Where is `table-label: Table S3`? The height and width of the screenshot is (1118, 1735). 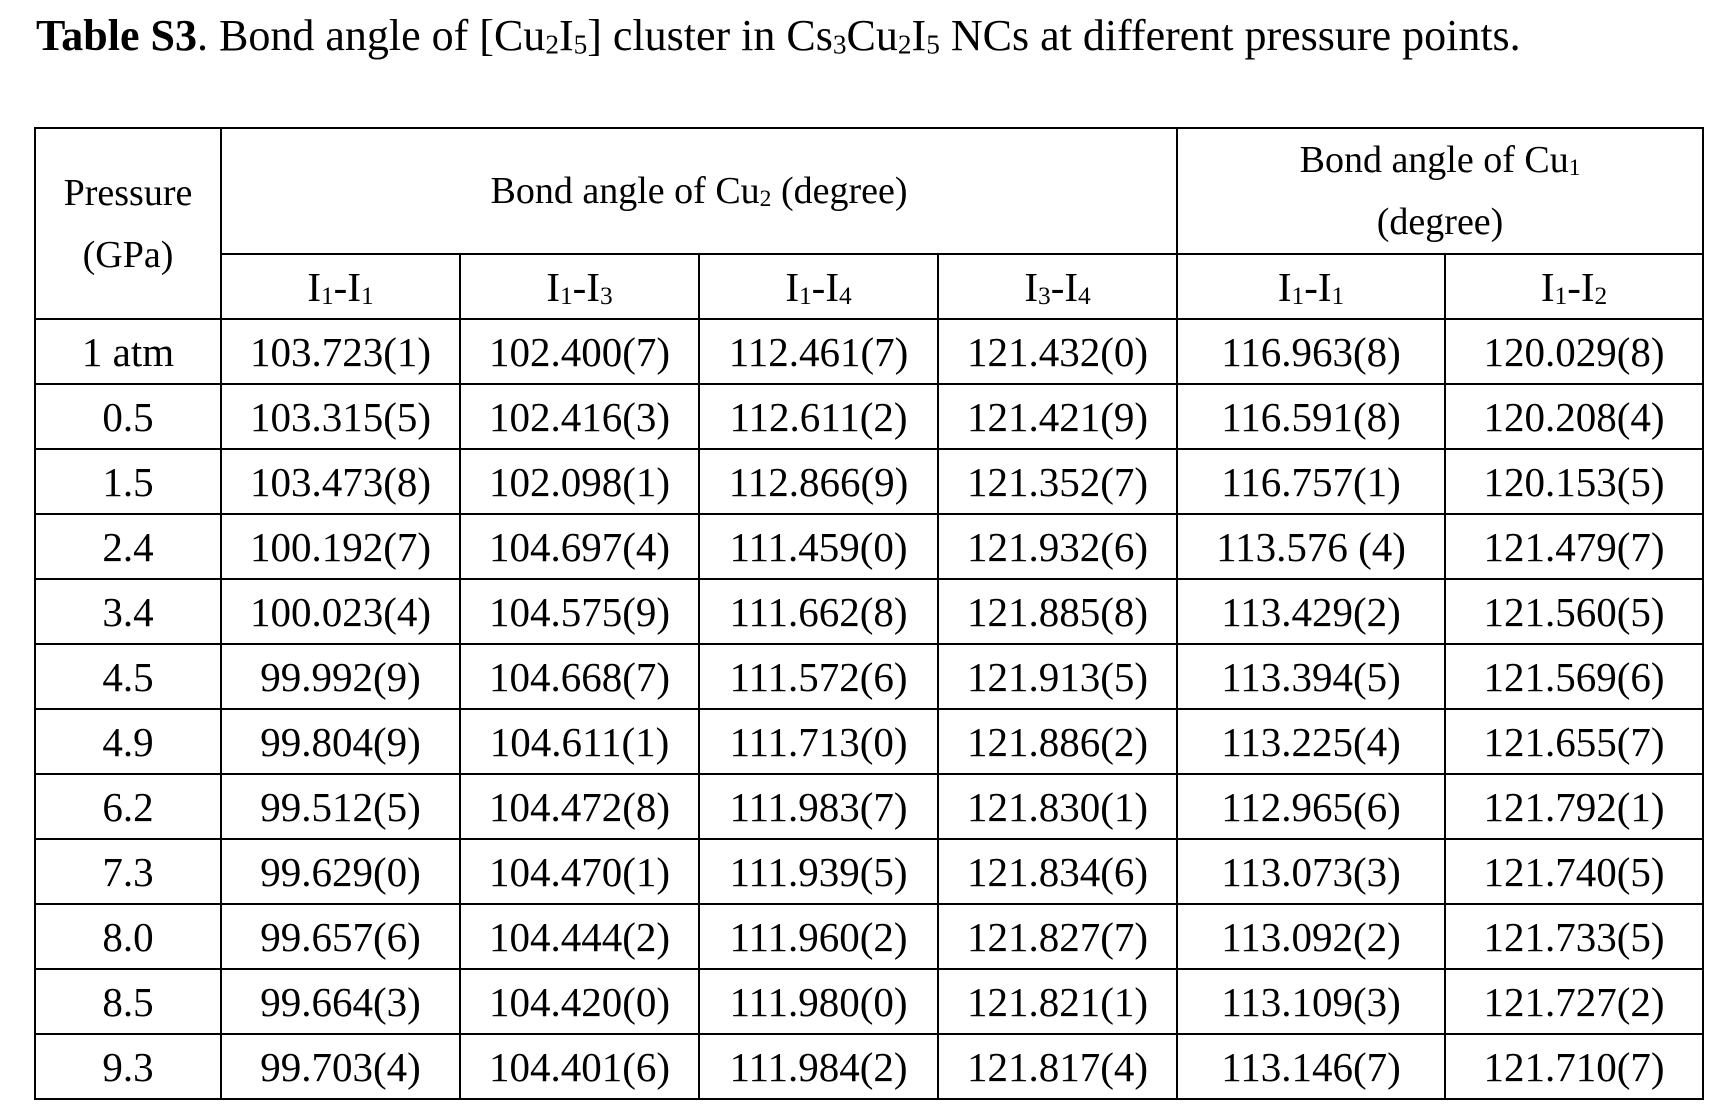
table-label: Table S3 is located at coordinates (117, 35).